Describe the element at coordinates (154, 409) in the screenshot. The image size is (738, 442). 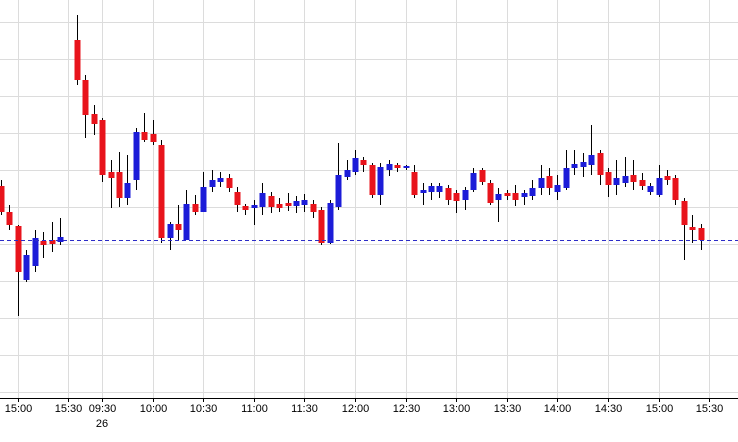
I see `x-tick-label: 10:00` at that location.